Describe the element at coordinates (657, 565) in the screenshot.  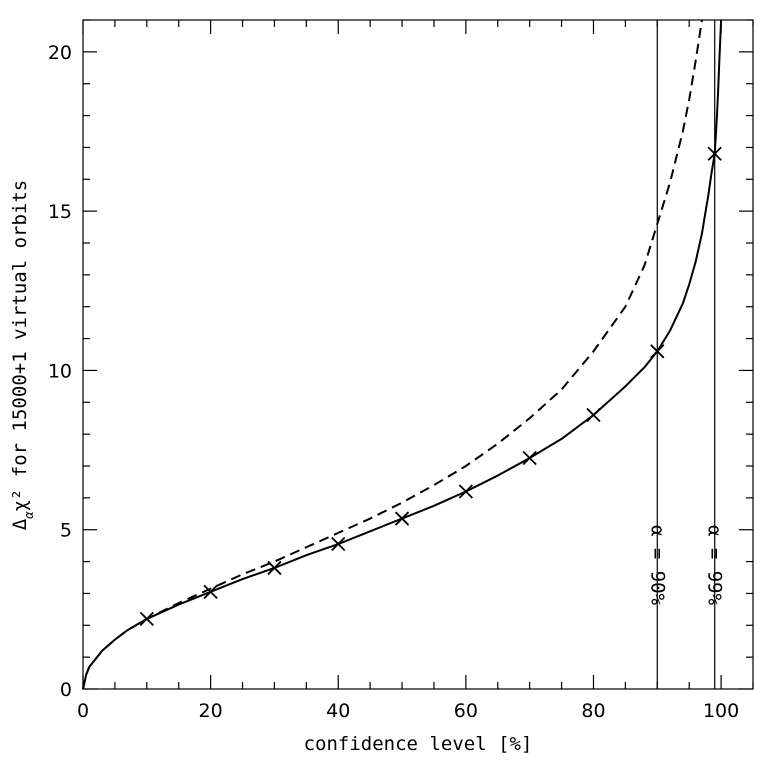
I see `reference-line-label: α = 90%` at that location.